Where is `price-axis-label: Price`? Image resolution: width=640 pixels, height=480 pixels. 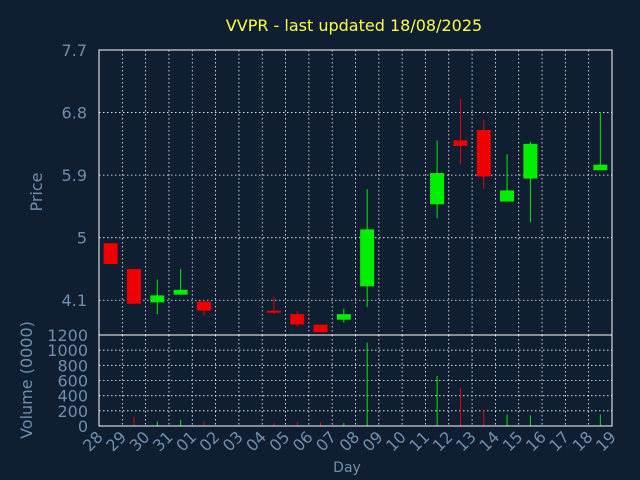
price-axis-label: Price is located at coordinates (36, 191).